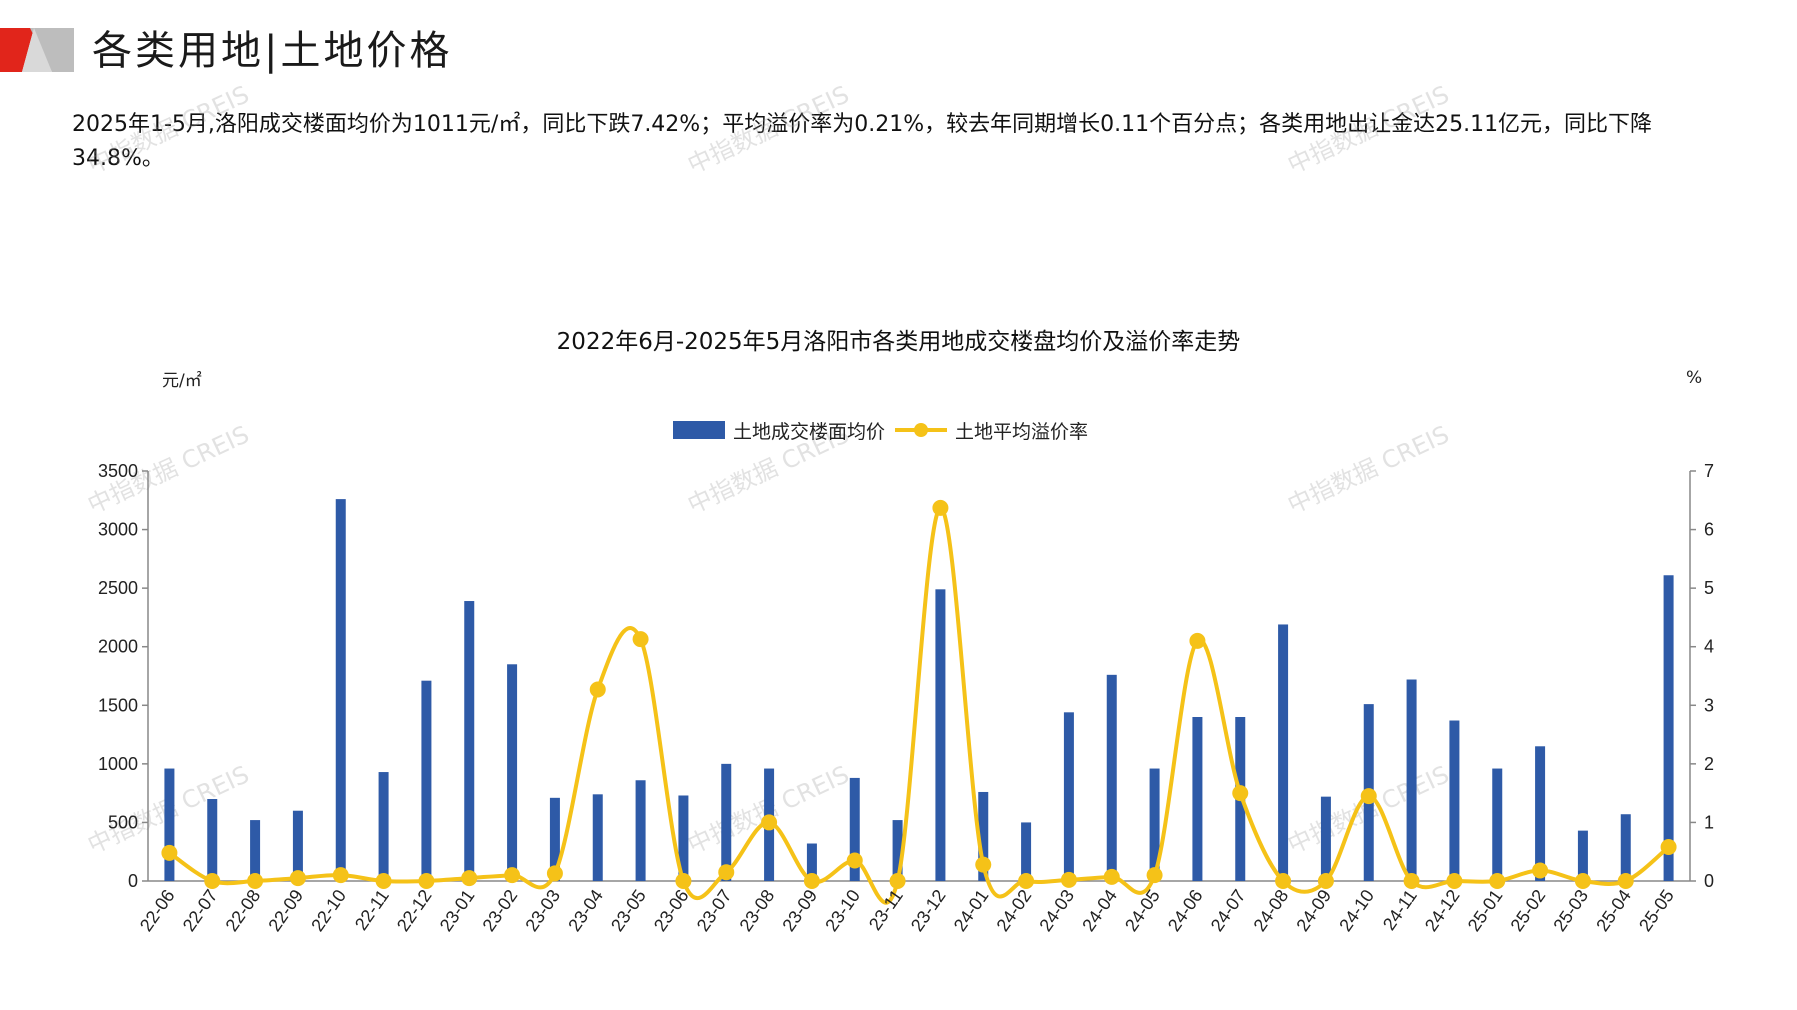 The height and width of the screenshot is (1010, 1797). I want to click on legend-bar-swatch, so click(699, 430).